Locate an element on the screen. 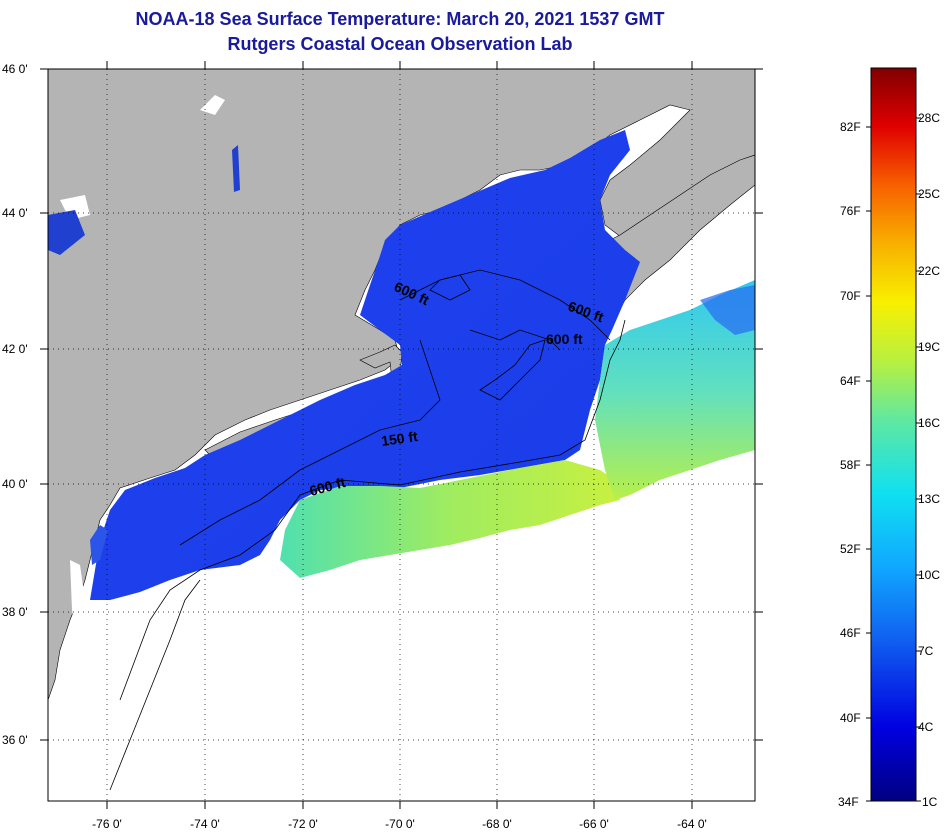 The image size is (944, 832). colorbar-ticks is located at coordinates (893, 459).